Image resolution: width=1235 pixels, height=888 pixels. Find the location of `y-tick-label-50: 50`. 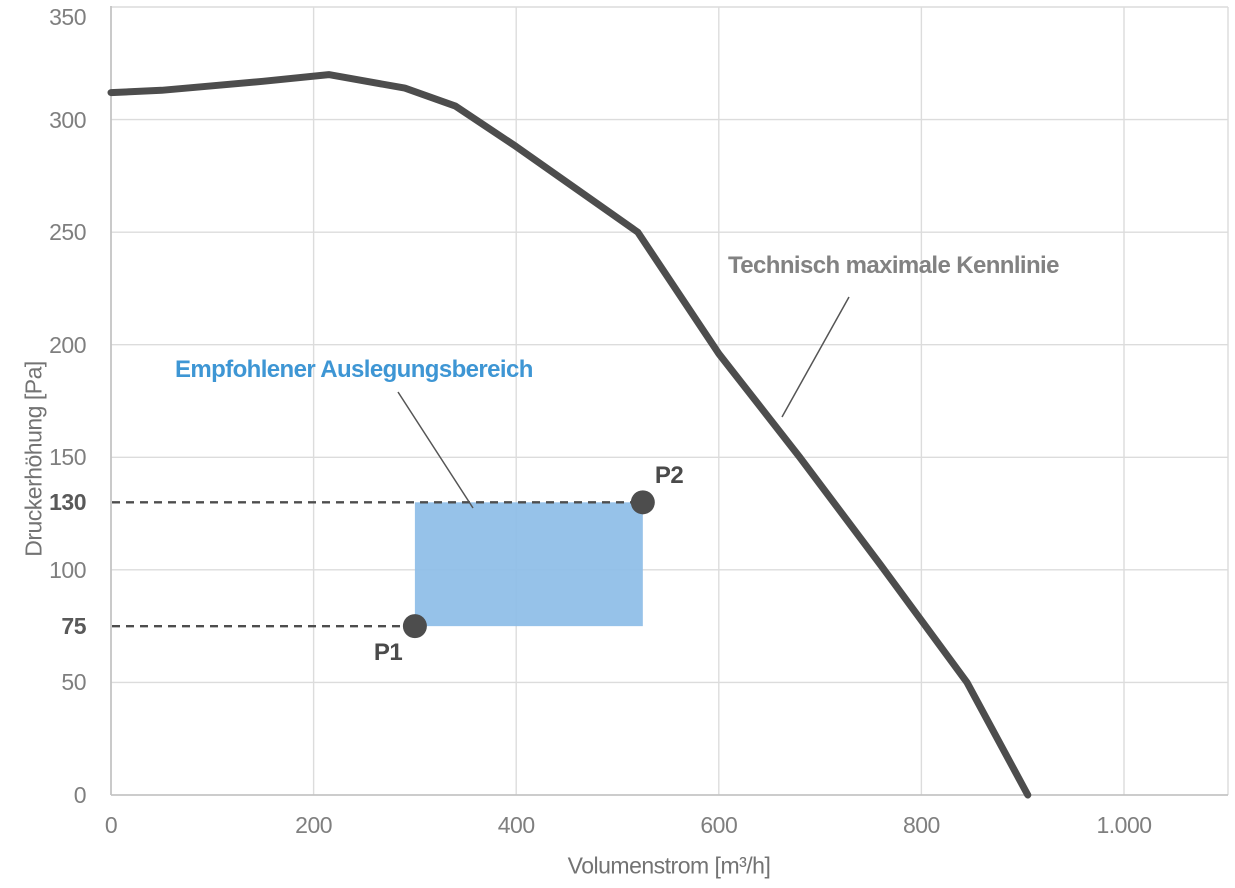

y-tick-label-50: 50 is located at coordinates (73, 682).